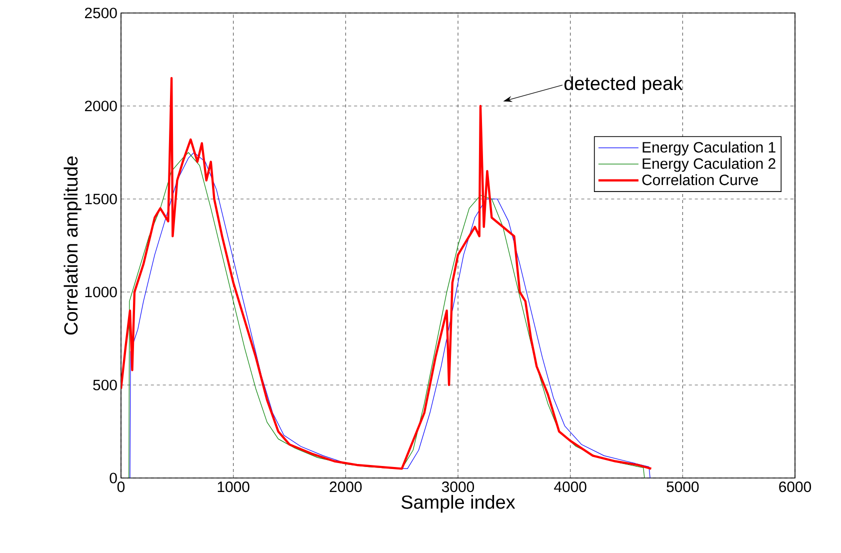 This screenshot has height=553, width=841. Describe the element at coordinates (623, 85) in the screenshot. I see `annotation: detected peak` at that location.